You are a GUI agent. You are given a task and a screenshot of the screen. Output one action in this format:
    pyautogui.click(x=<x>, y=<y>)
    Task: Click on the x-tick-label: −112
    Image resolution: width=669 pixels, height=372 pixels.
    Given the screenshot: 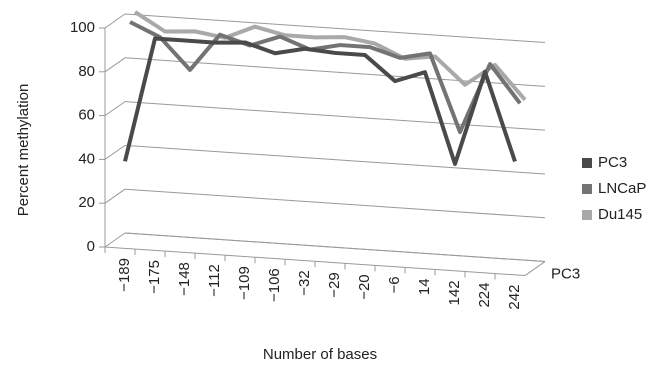 What is the action you would take?
    pyautogui.click(x=214, y=280)
    